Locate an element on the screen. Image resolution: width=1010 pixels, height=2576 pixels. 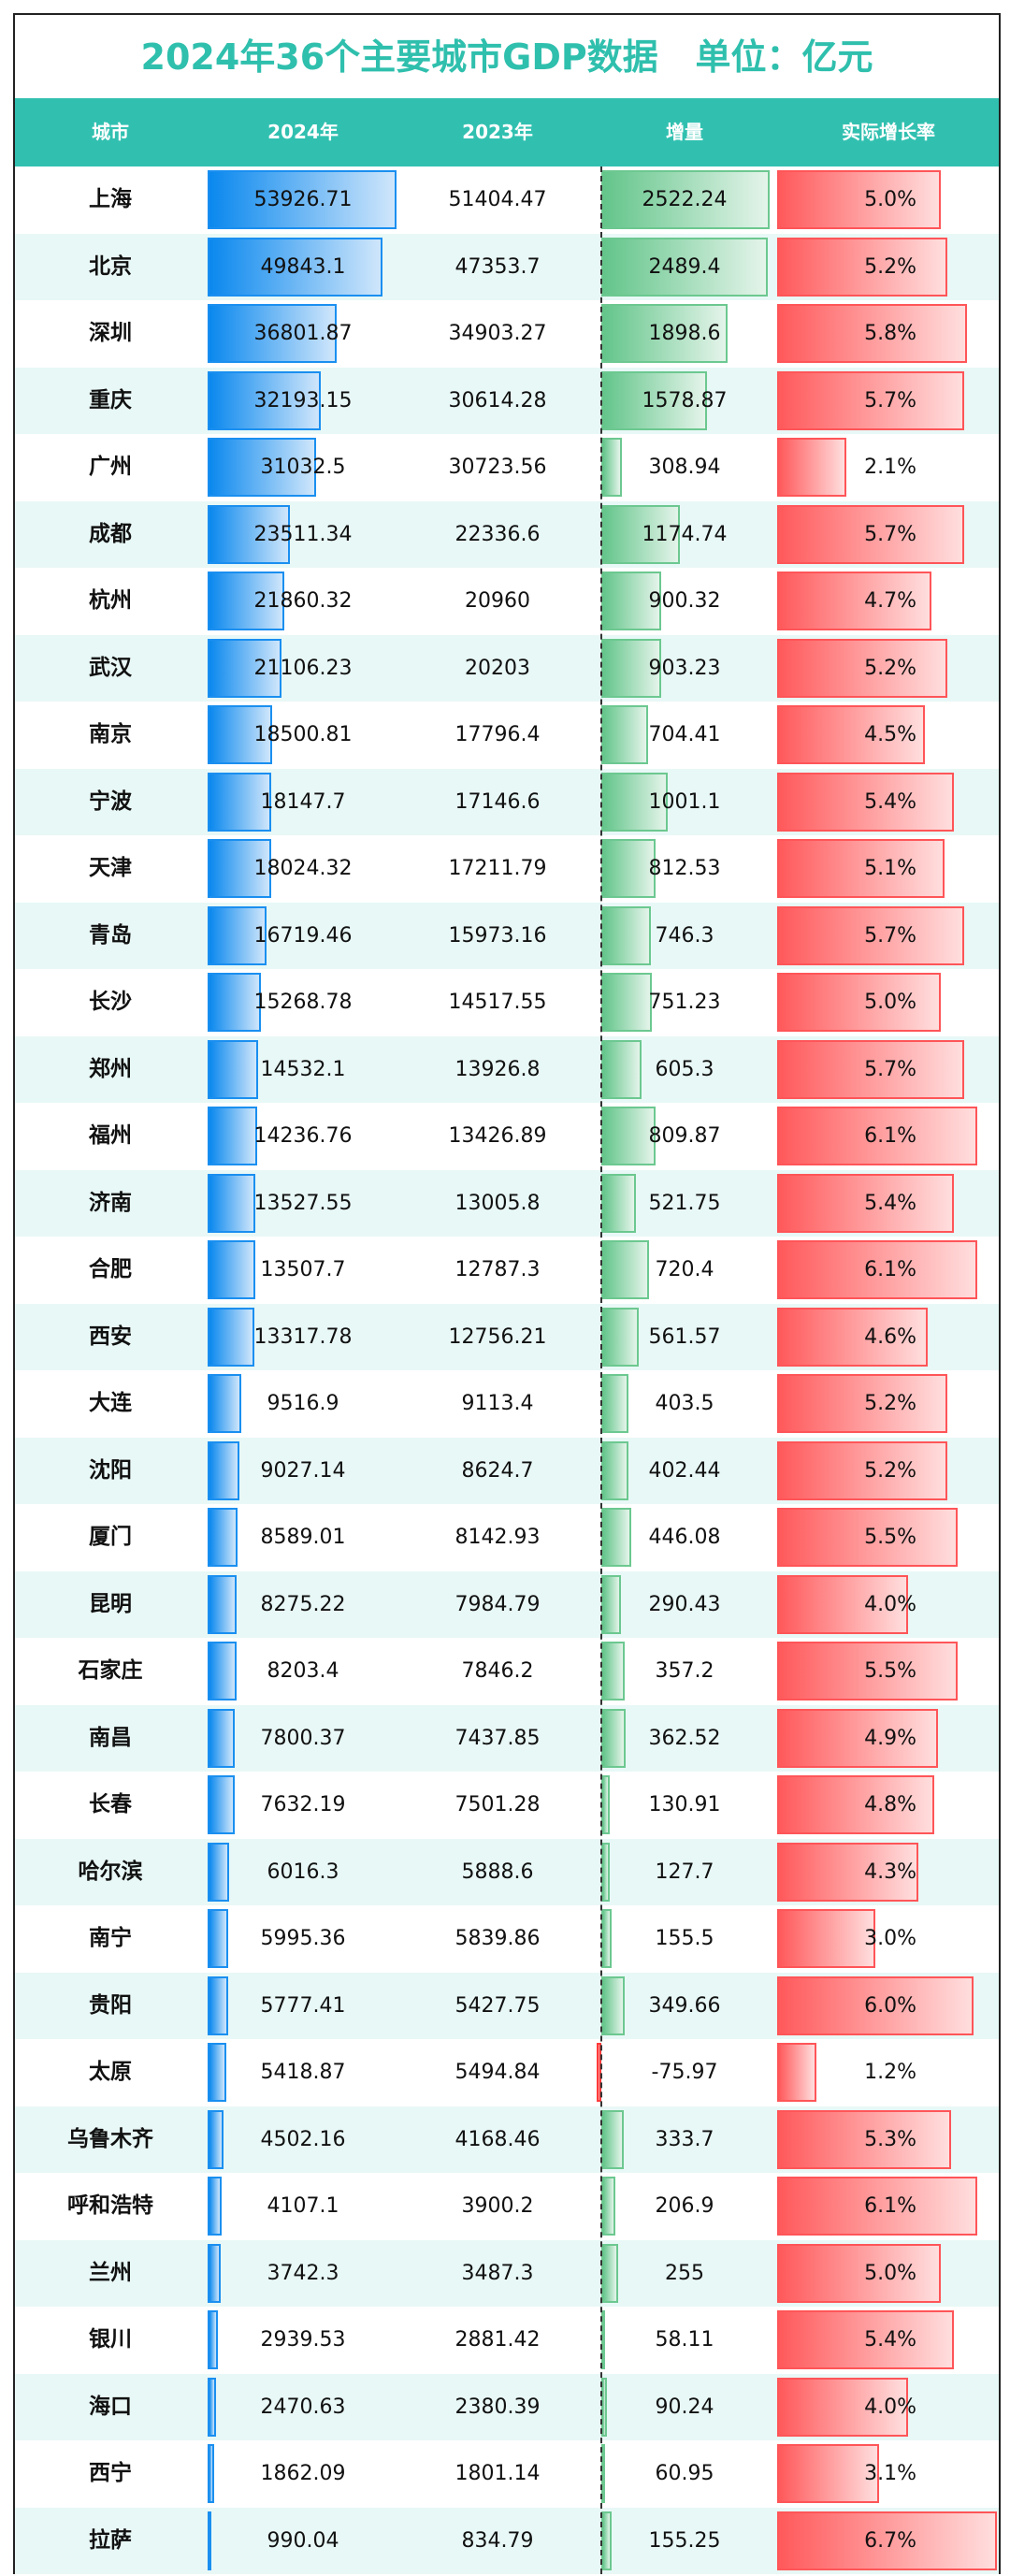
table-row: 沈阳 9027.14 8624.7 402.44 5.2% is located at coordinates (507, 1470).